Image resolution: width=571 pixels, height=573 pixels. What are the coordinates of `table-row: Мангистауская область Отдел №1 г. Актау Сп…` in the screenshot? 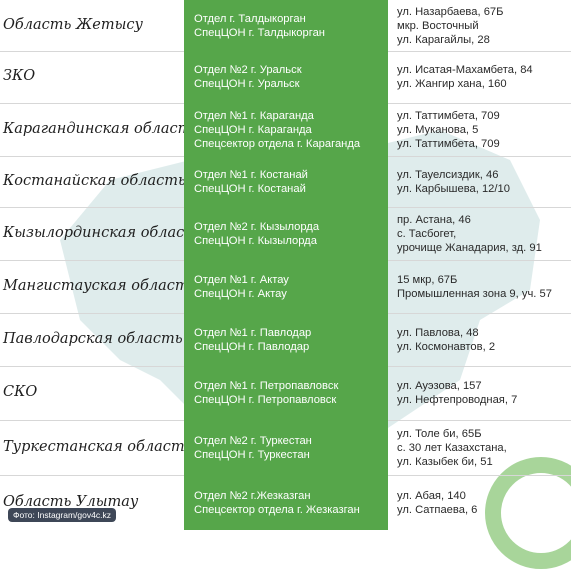 It's located at (285, 287).